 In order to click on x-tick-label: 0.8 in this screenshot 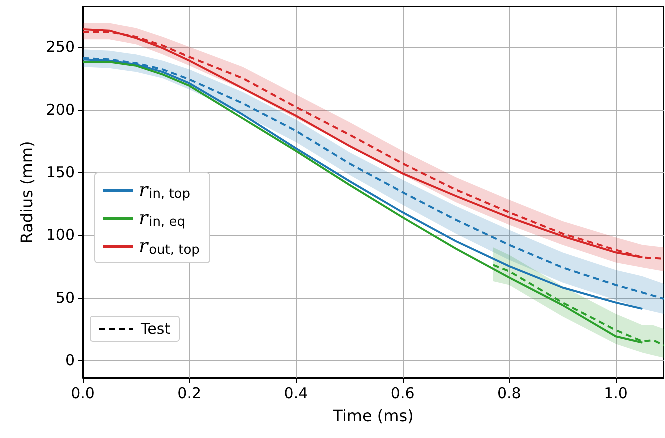, I will do `click(509, 393)`.